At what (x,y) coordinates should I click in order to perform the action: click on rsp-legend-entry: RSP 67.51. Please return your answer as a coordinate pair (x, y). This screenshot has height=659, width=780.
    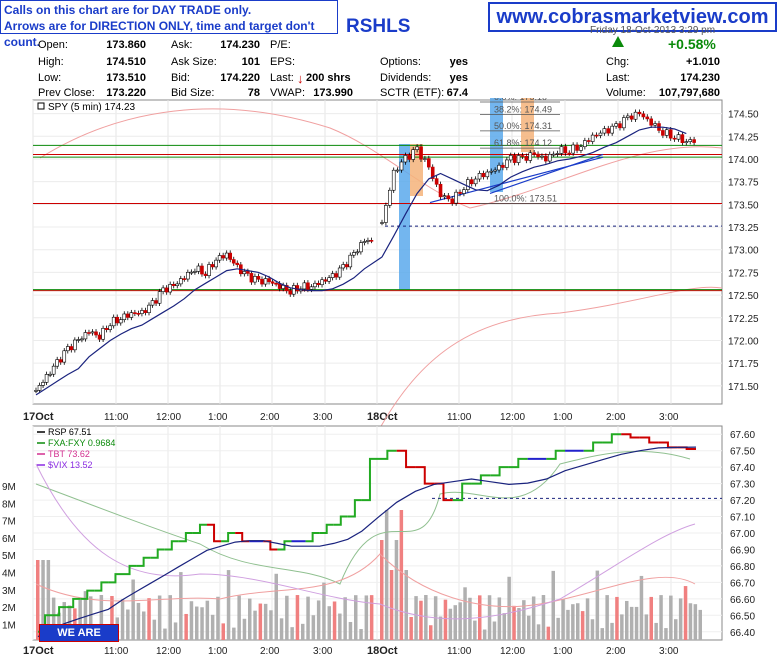
    Looking at the image, I should click on (69, 432).